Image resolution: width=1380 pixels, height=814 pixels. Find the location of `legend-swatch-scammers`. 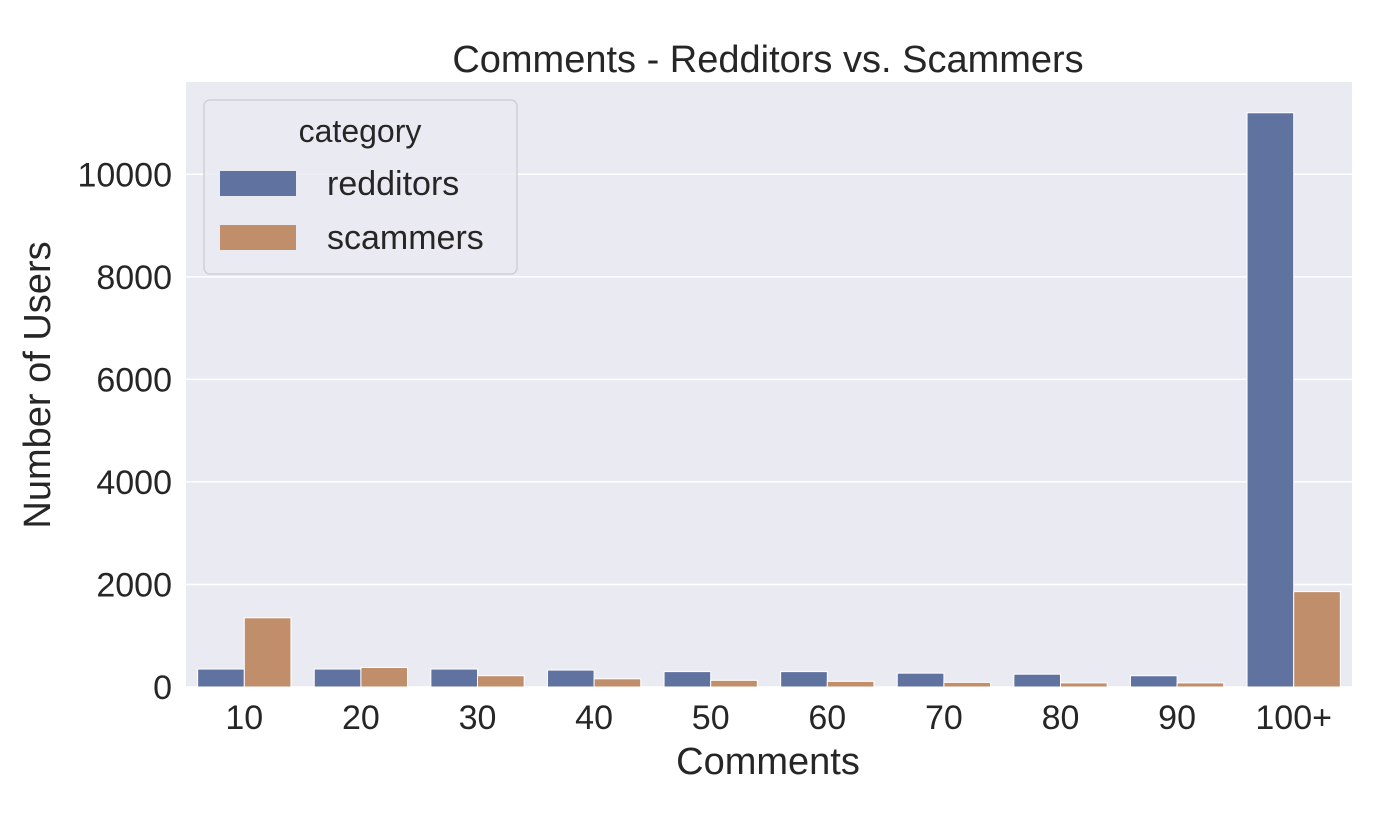

legend-swatch-scammers is located at coordinates (258, 237).